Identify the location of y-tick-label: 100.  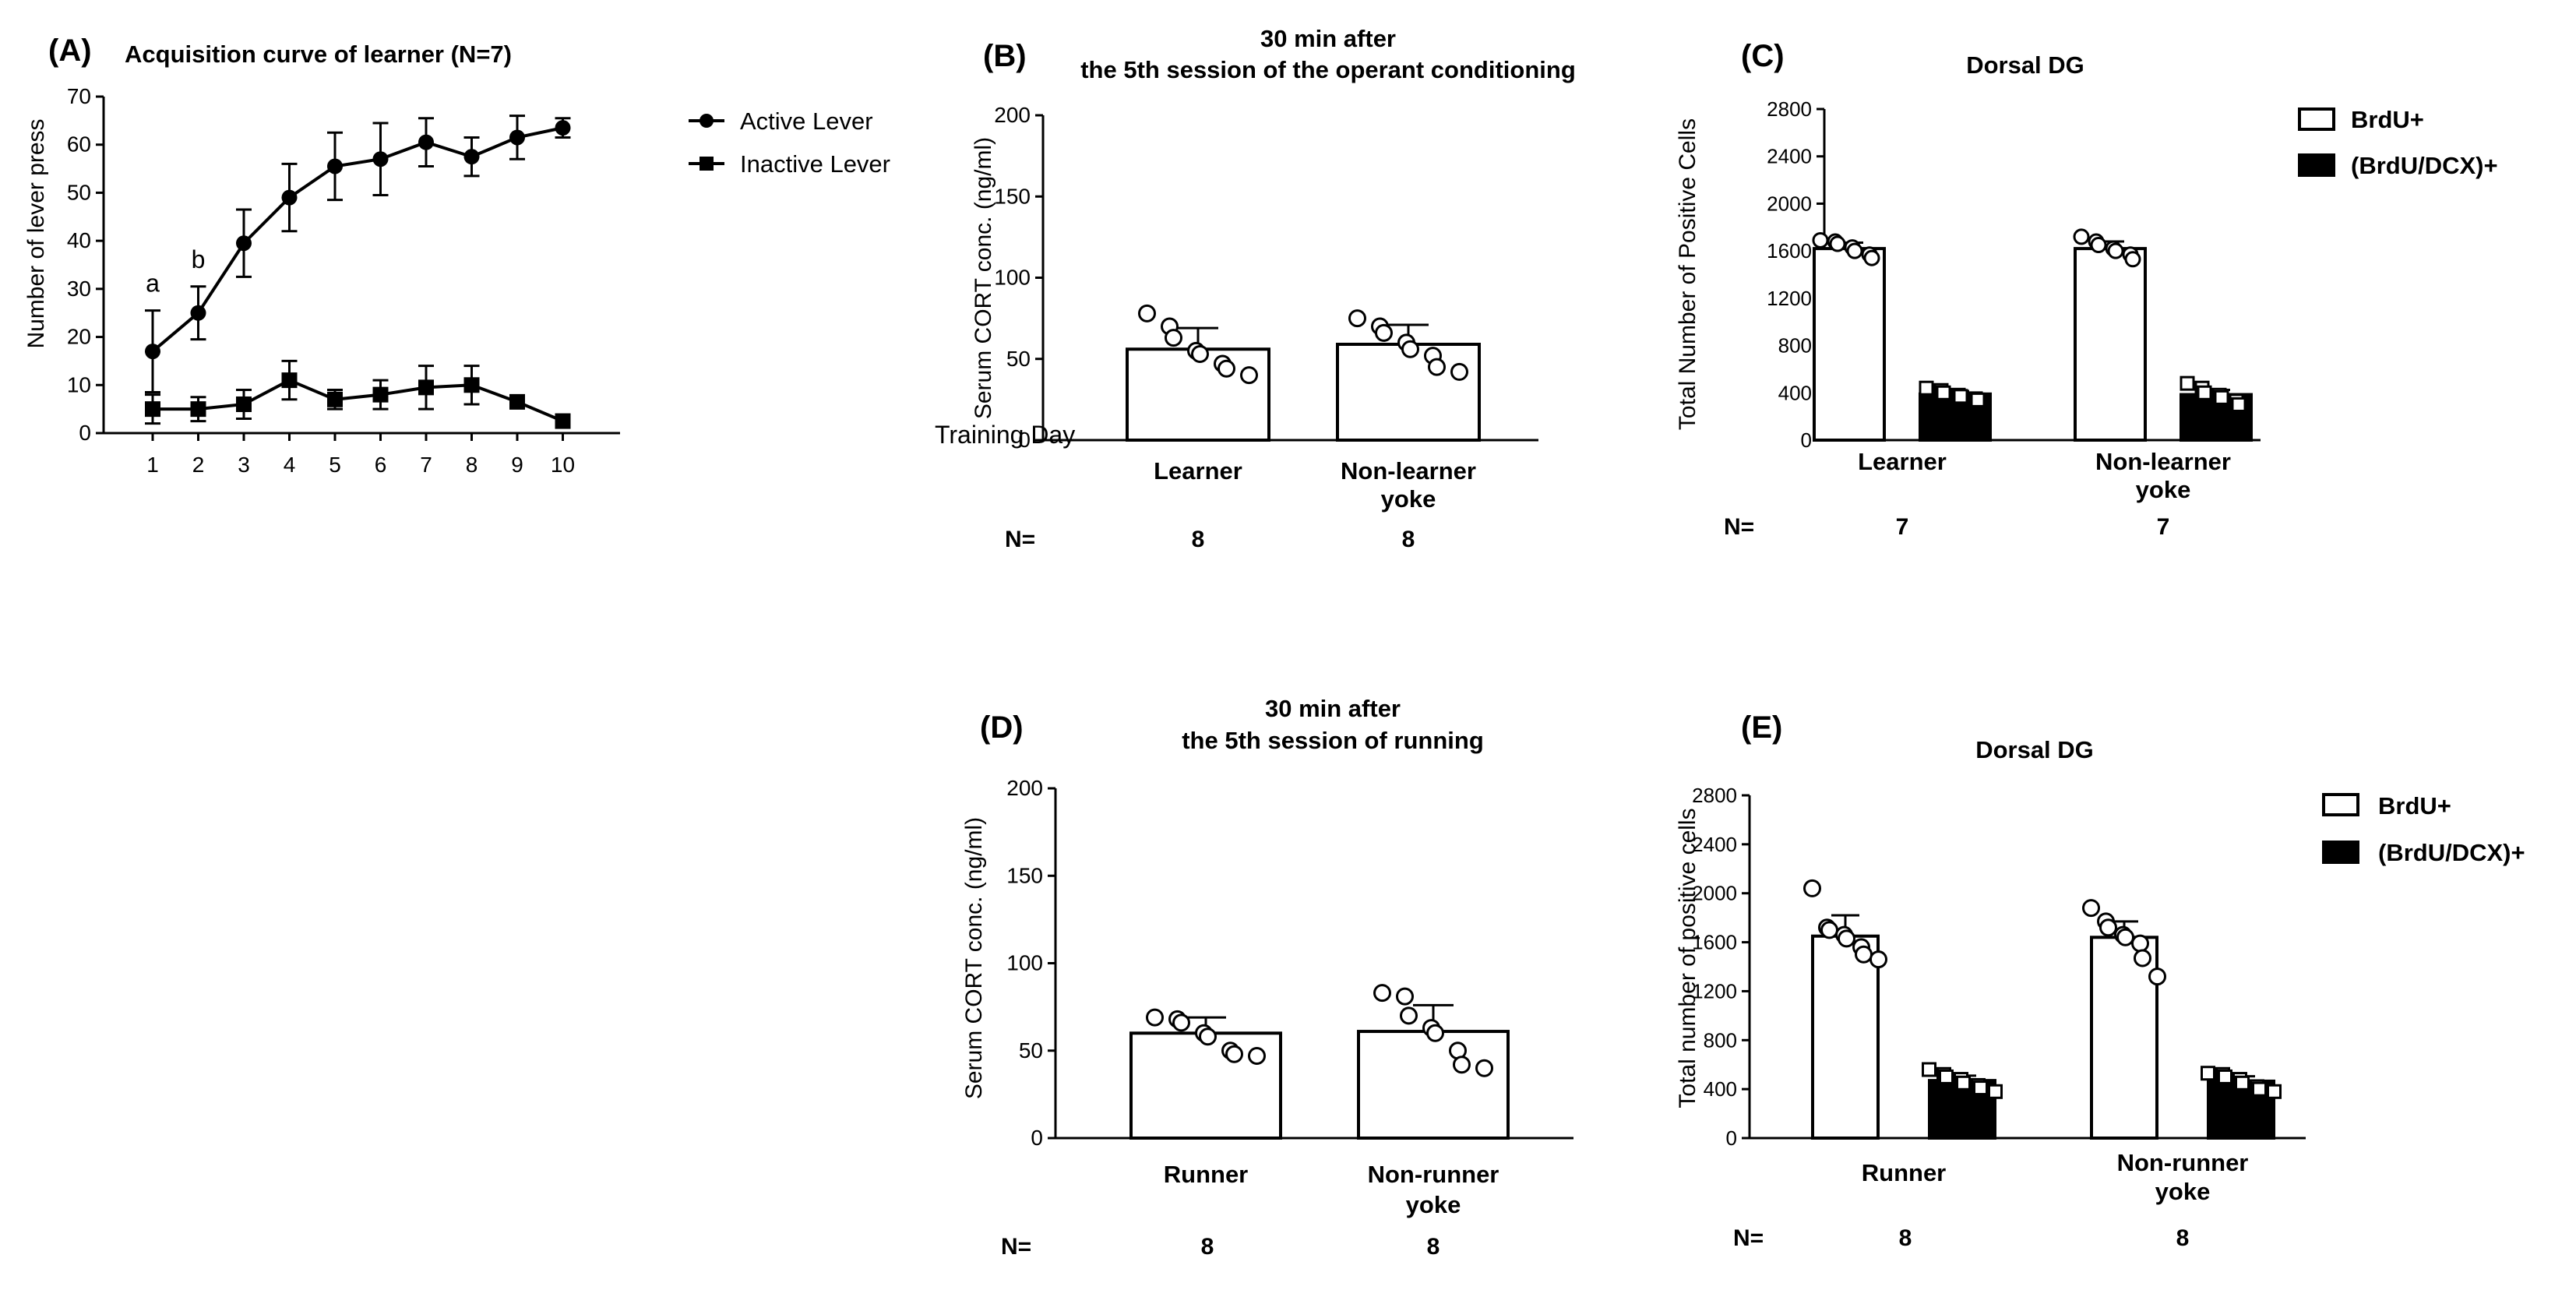
(1024, 963).